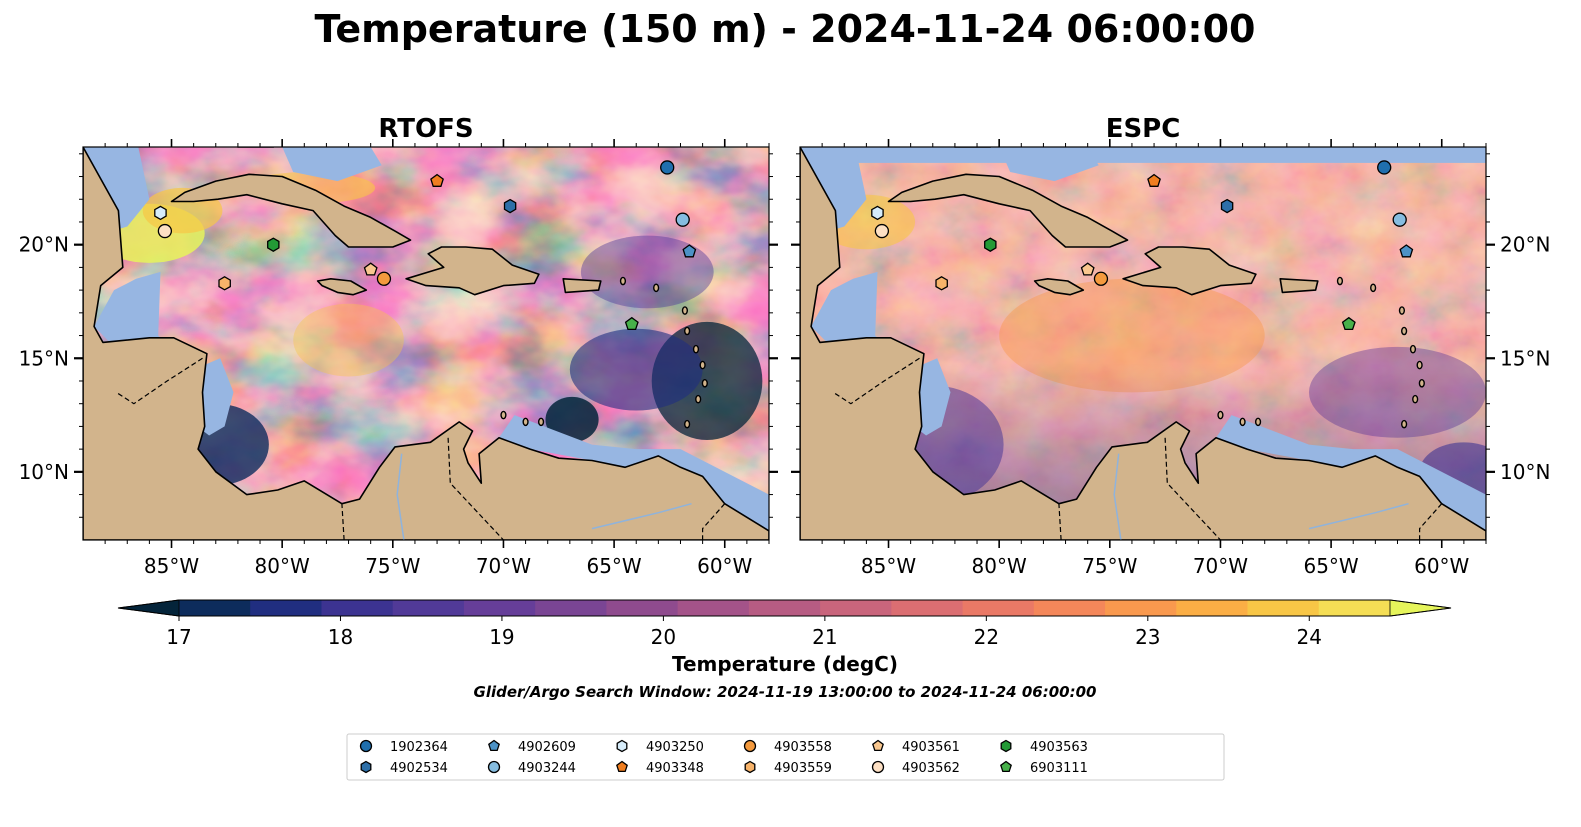  I want to click on colorbar: 17 18 19 20 21 22 23 24 Temperature (degC), so click(784, 637).